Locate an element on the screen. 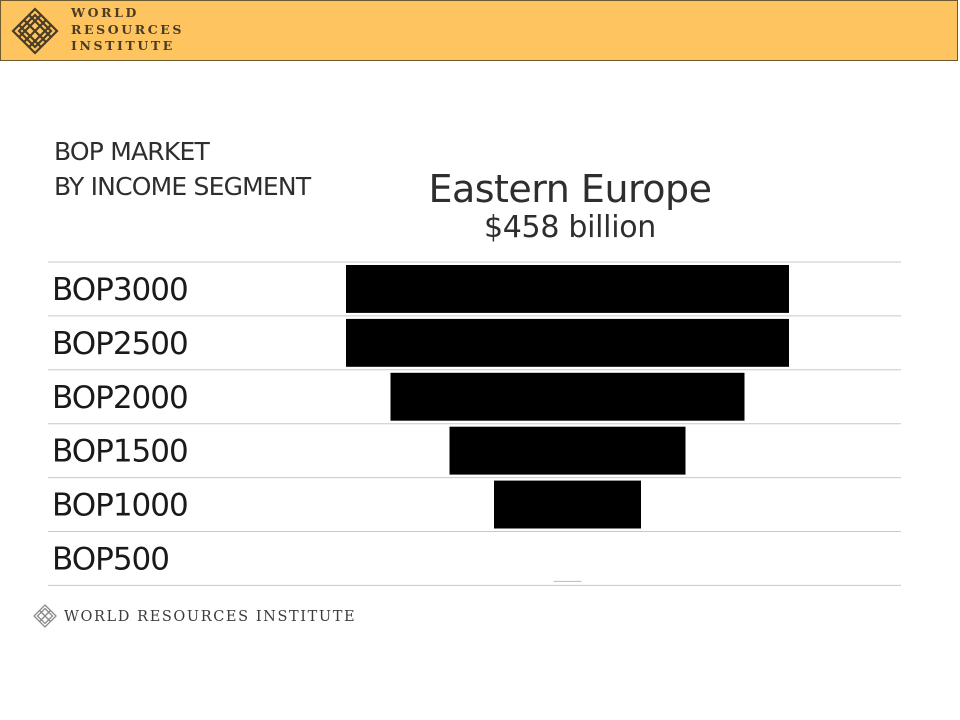 Image resolution: width=960 pixels, height=720 pixels. category-label: BOP1500 is located at coordinates (120, 452).